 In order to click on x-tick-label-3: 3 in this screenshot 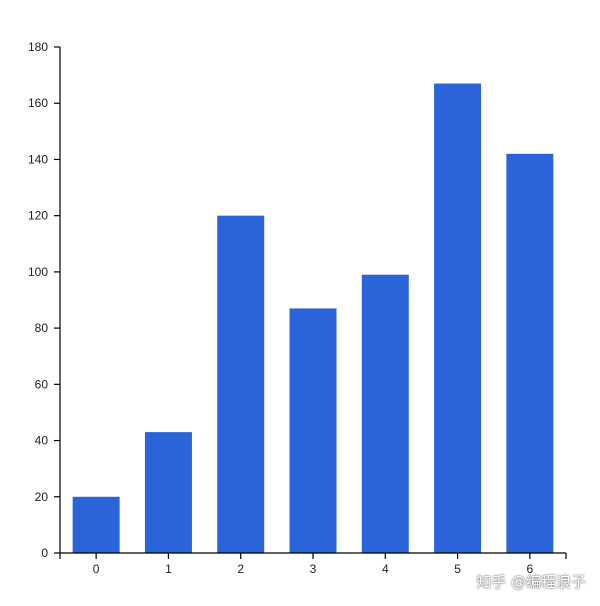, I will do `click(313, 569)`.